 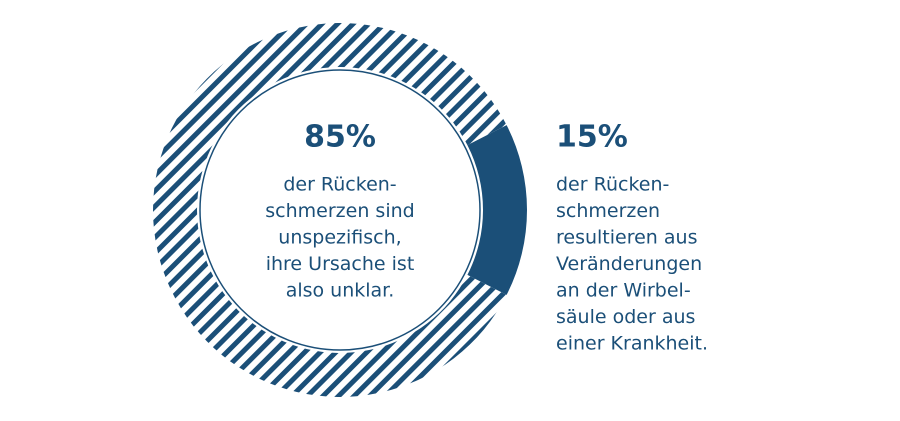 What do you see at coordinates (623, 291) in the screenshot?
I see `description-line: an der Wirbel-` at bounding box center [623, 291].